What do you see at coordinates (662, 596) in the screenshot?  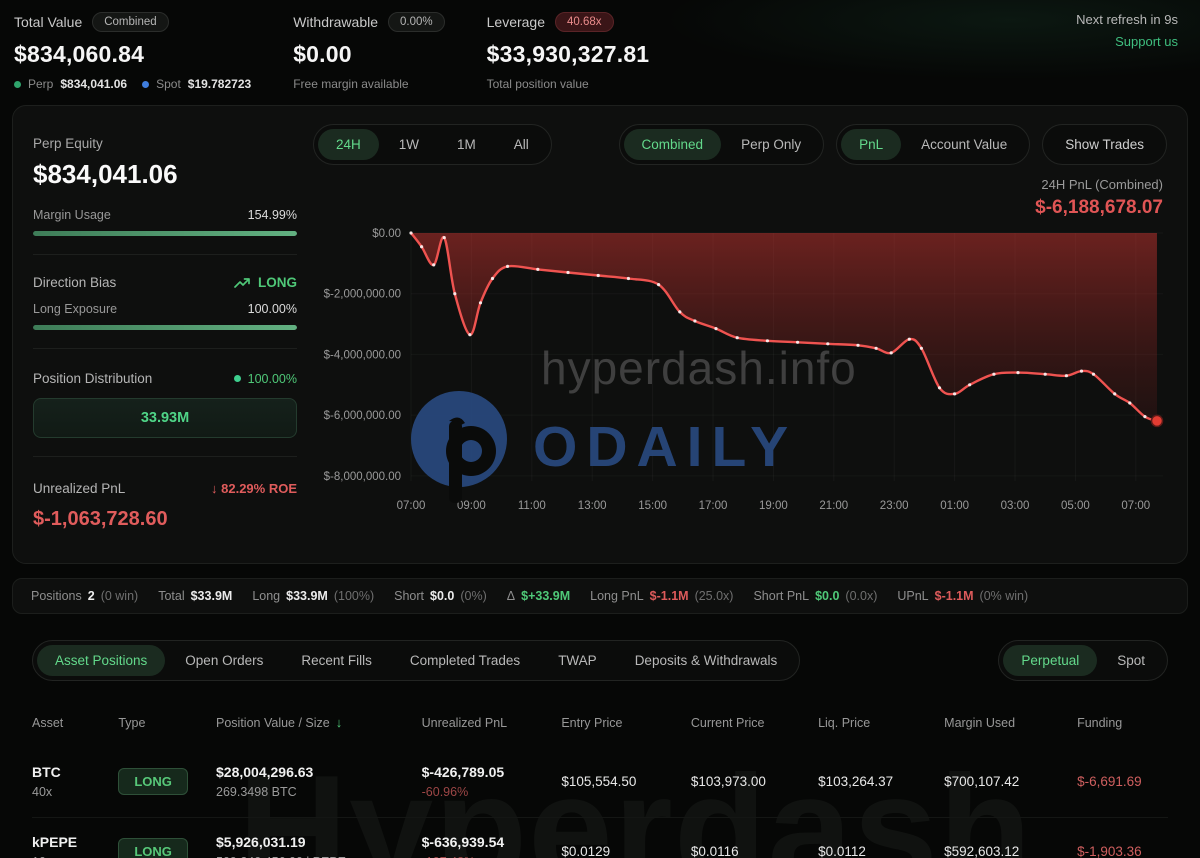 I see `long-pnl-item: Long PnL $-1.1M (25.0x)` at bounding box center [662, 596].